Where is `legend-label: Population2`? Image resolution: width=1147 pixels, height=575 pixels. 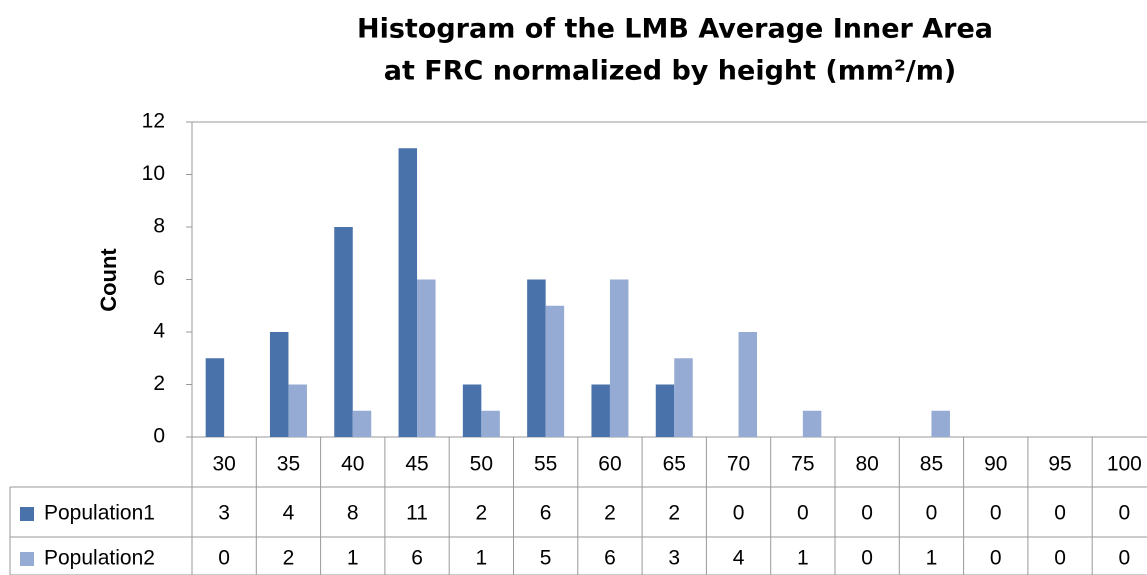 legend-label: Population2 is located at coordinates (99, 558).